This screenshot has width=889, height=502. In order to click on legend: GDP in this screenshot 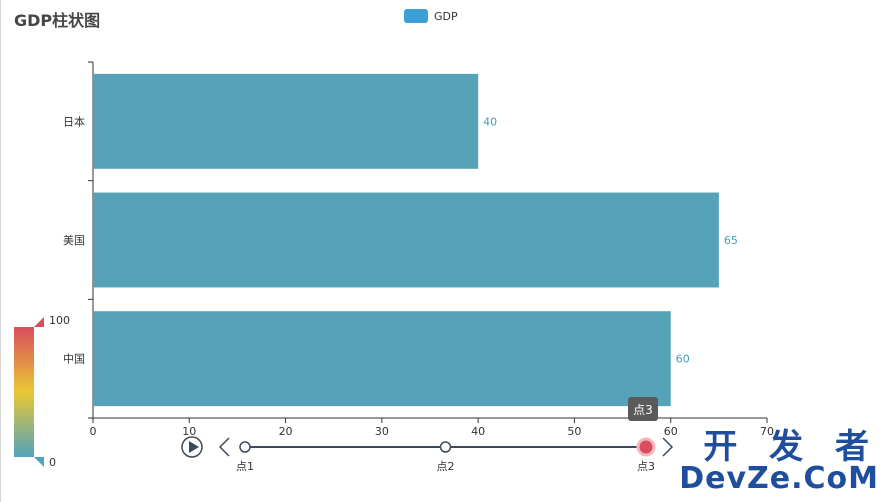, I will do `click(431, 16)`.